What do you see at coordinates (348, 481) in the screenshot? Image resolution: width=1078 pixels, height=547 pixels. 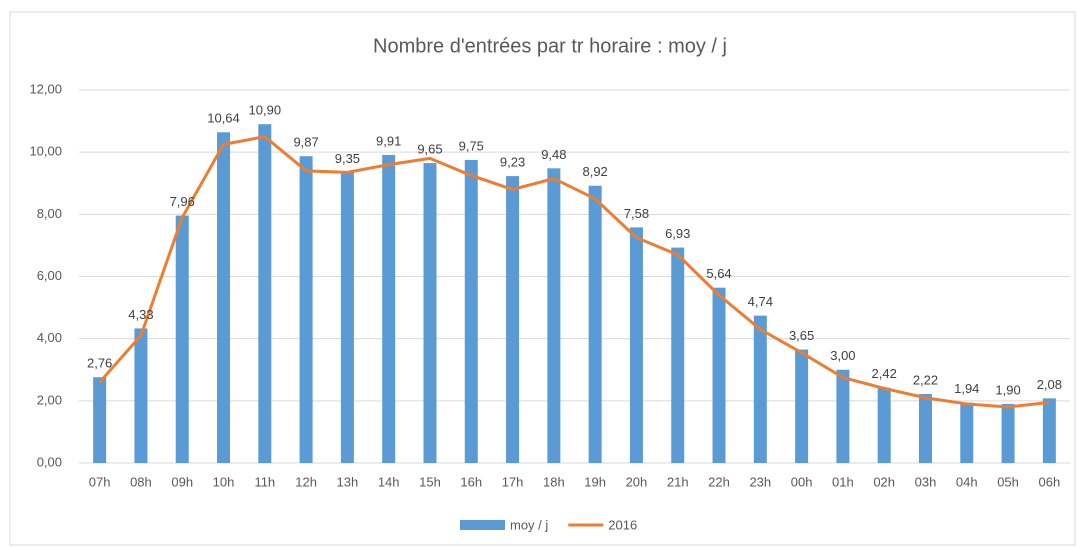 I see `x-tick-label: 13h` at bounding box center [348, 481].